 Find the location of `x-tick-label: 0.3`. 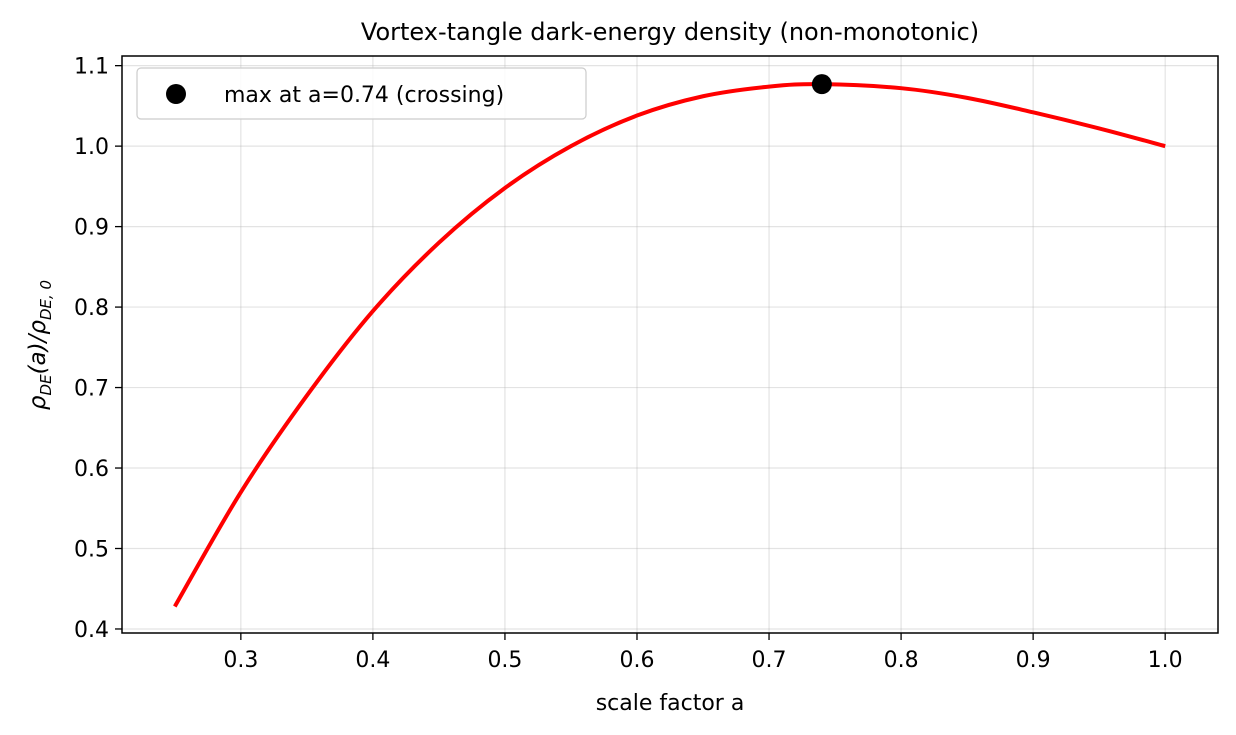

x-tick-label: 0.3 is located at coordinates (240, 660).